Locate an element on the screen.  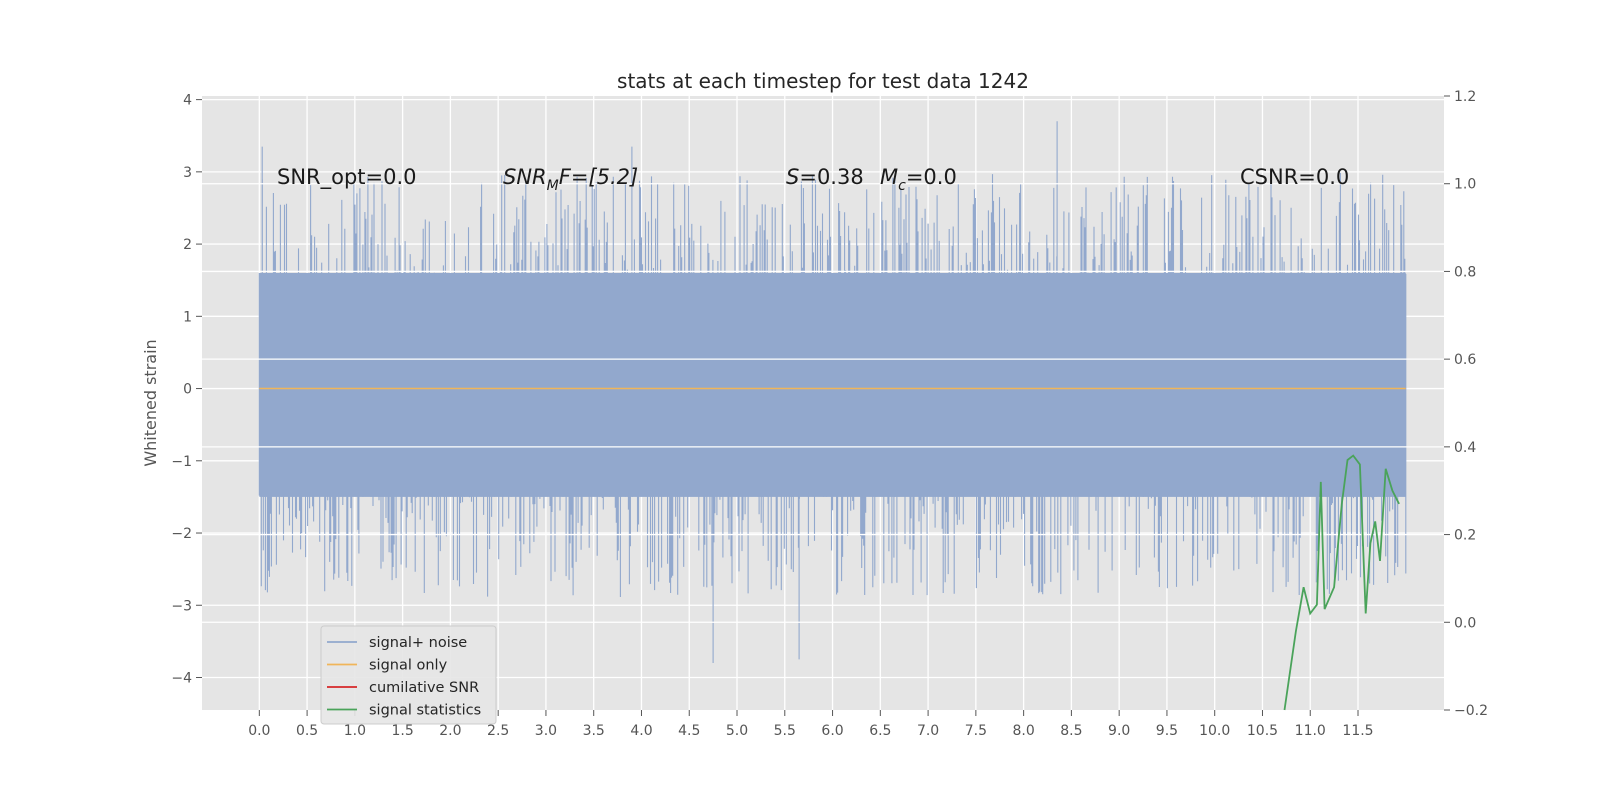
s-annotation: S=0.38 is located at coordinates (825, 177).